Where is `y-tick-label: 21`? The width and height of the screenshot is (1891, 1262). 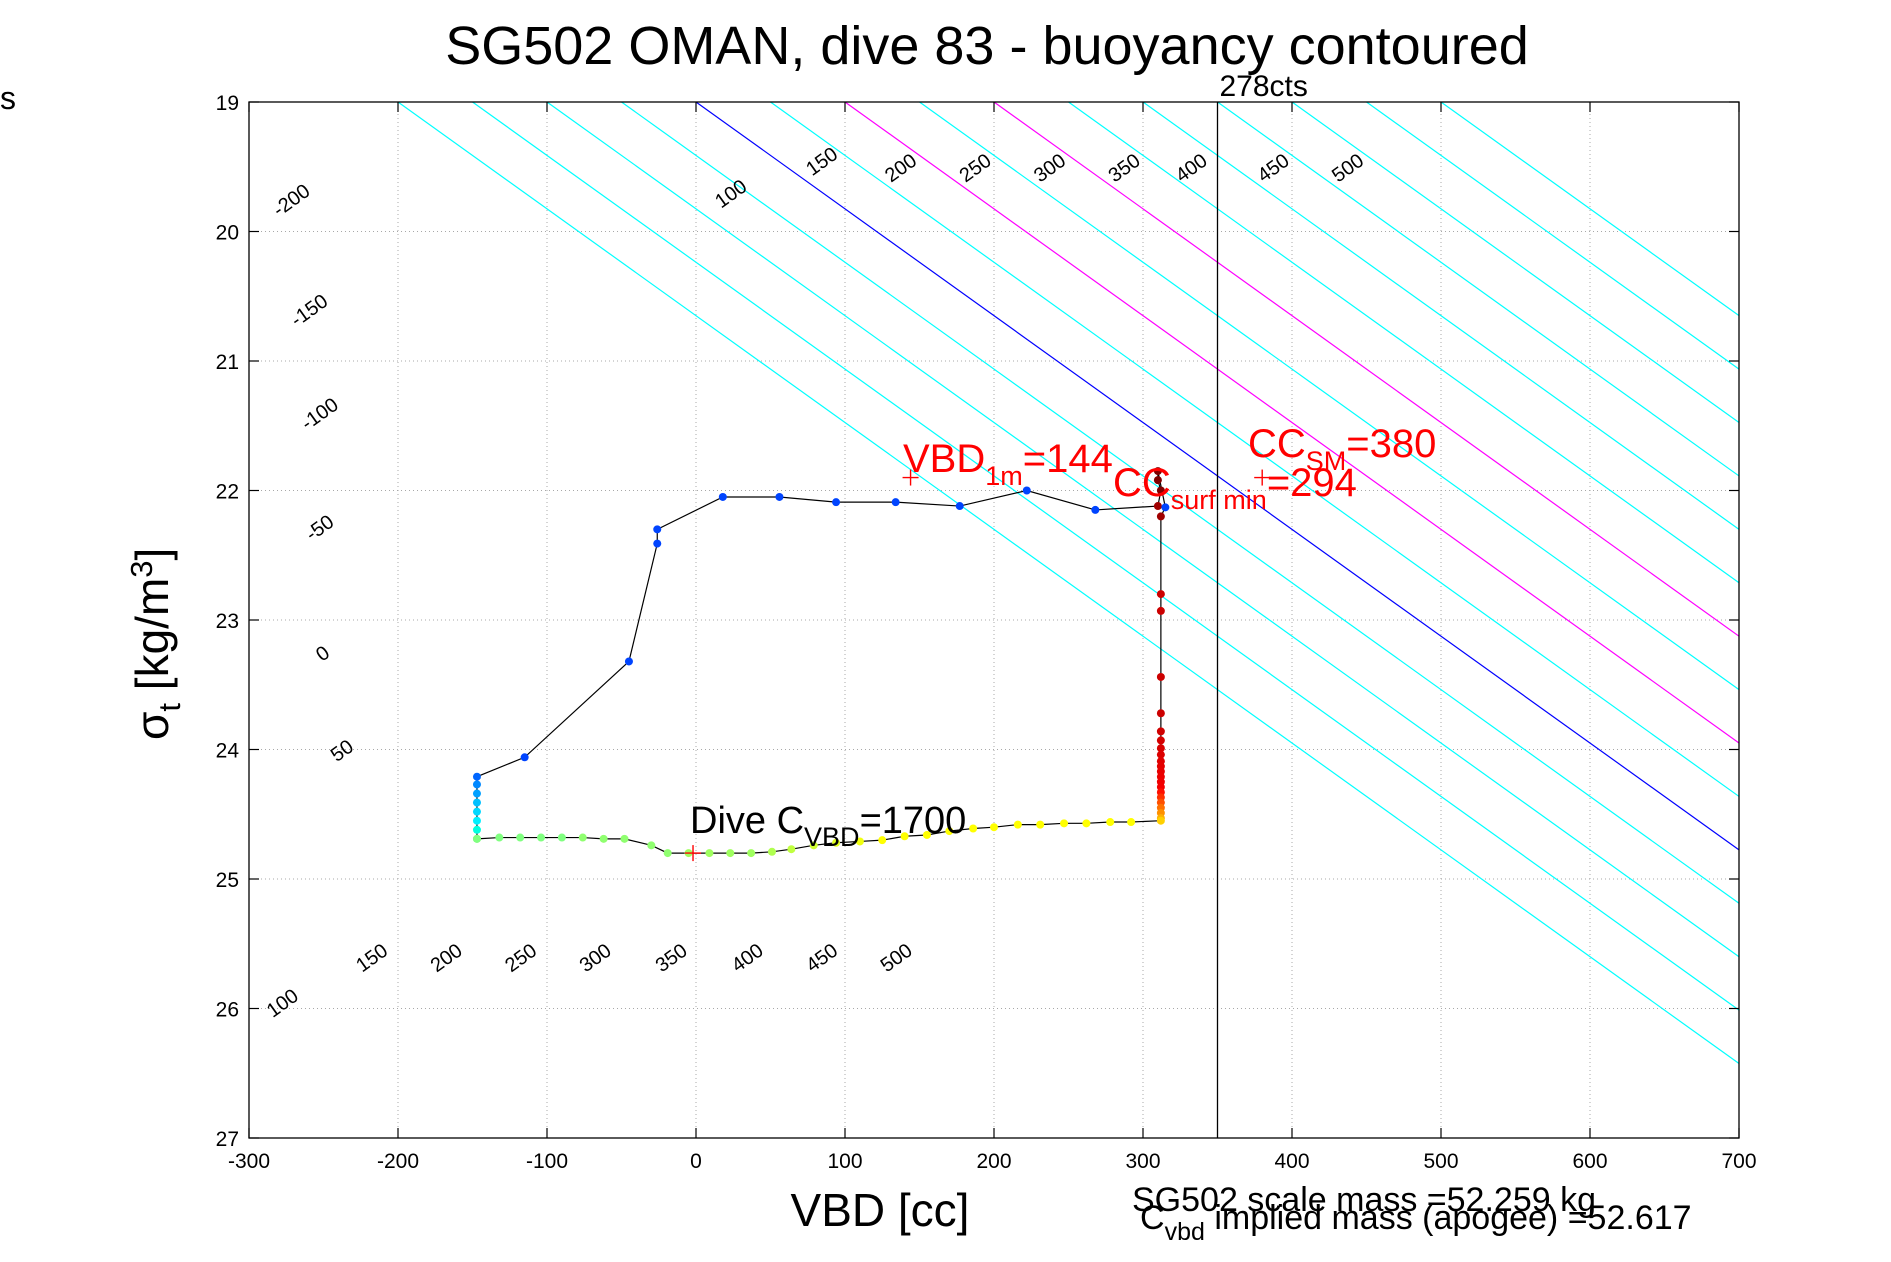
y-tick-label: 21 is located at coordinates (227, 362).